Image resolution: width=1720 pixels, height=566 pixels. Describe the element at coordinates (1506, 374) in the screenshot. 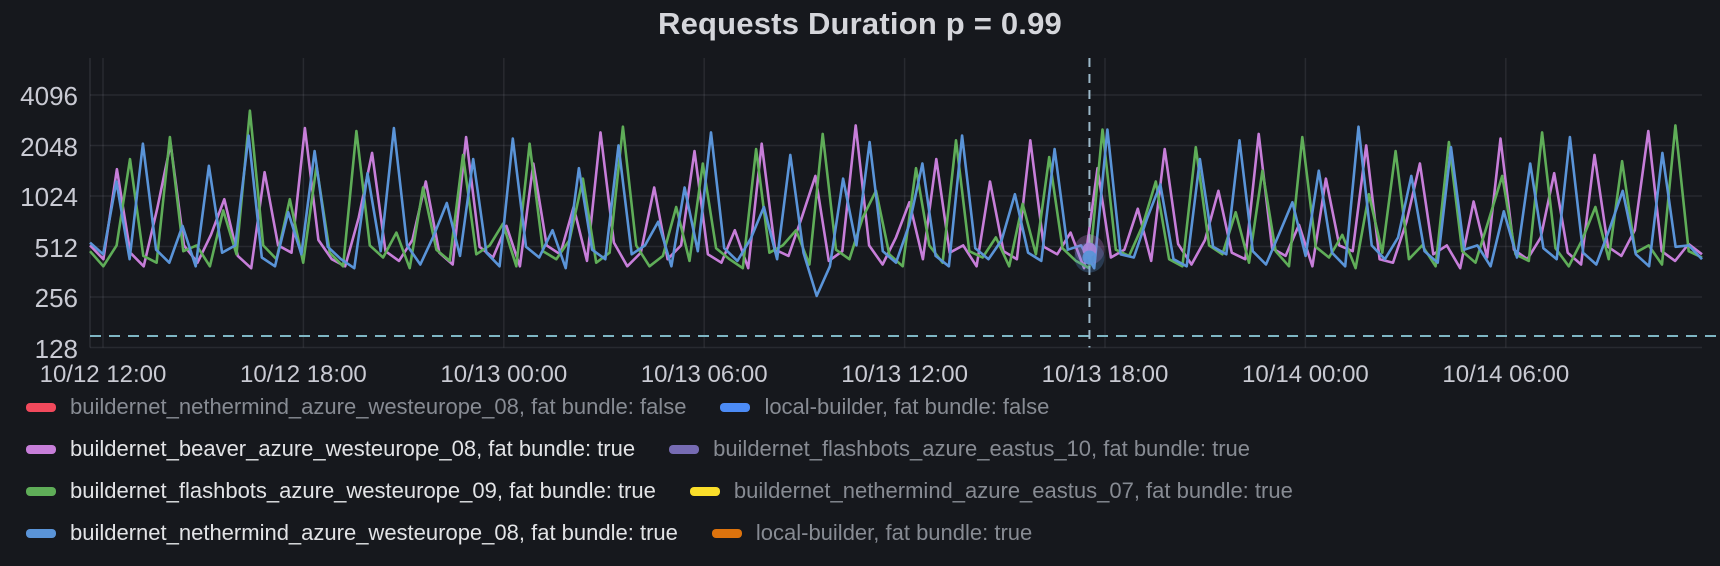

I see `x-axis-tick-label: 10/14 06:00` at that location.